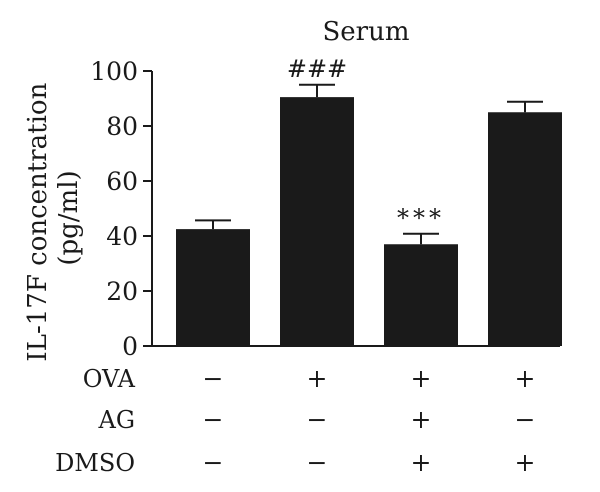  What do you see at coordinates (38, 221) in the screenshot?
I see `y-axis-label-line-1: IL-17F concentration` at bounding box center [38, 221].